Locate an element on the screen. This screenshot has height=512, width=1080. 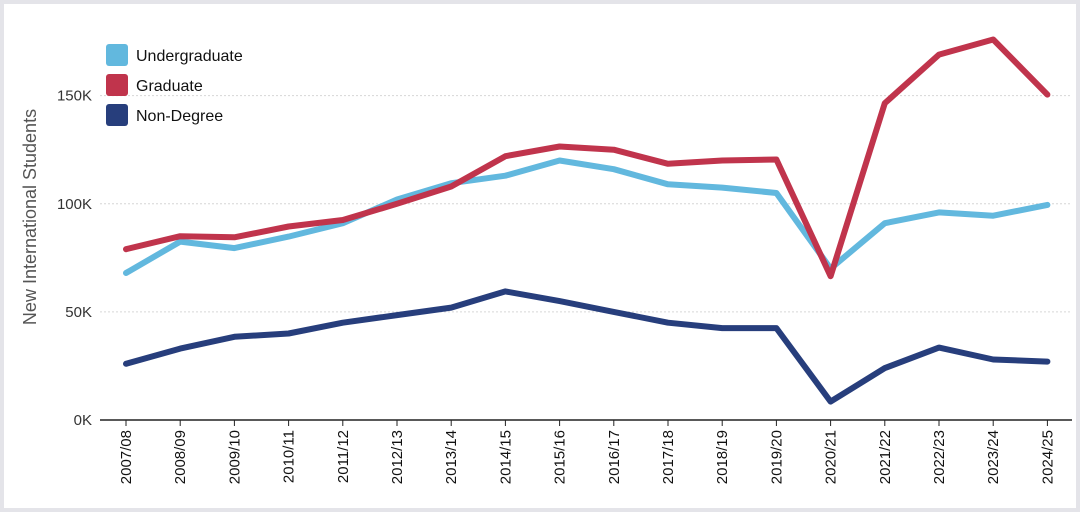
y-tick-label: 50K is located at coordinates (78, 312).